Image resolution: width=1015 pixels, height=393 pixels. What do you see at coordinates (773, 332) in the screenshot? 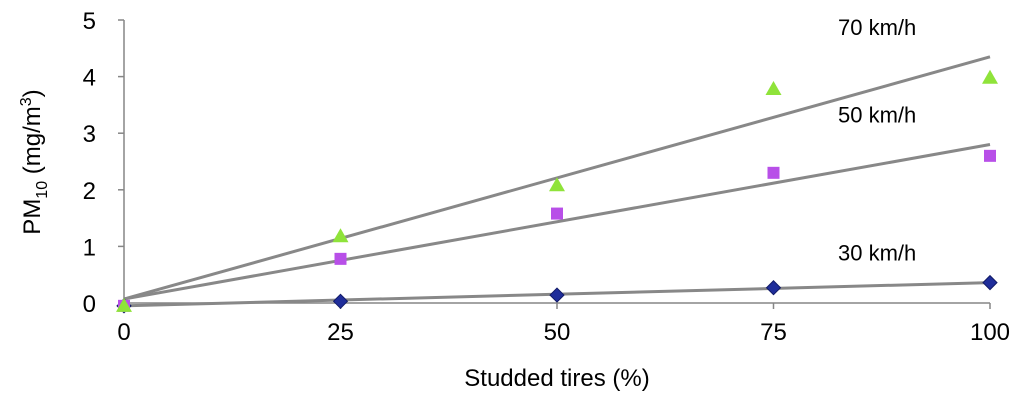
I see `x-tick-label: 75` at bounding box center [773, 332].